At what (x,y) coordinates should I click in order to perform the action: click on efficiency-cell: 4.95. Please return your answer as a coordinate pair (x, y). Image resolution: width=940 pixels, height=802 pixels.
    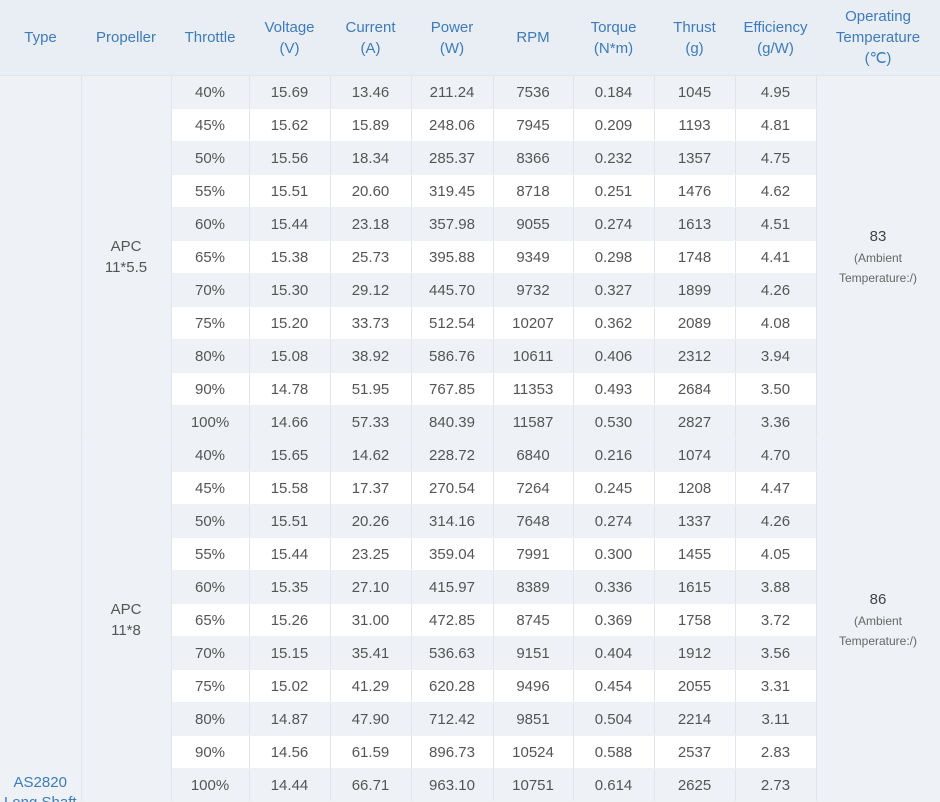
    Looking at the image, I should click on (776, 92).